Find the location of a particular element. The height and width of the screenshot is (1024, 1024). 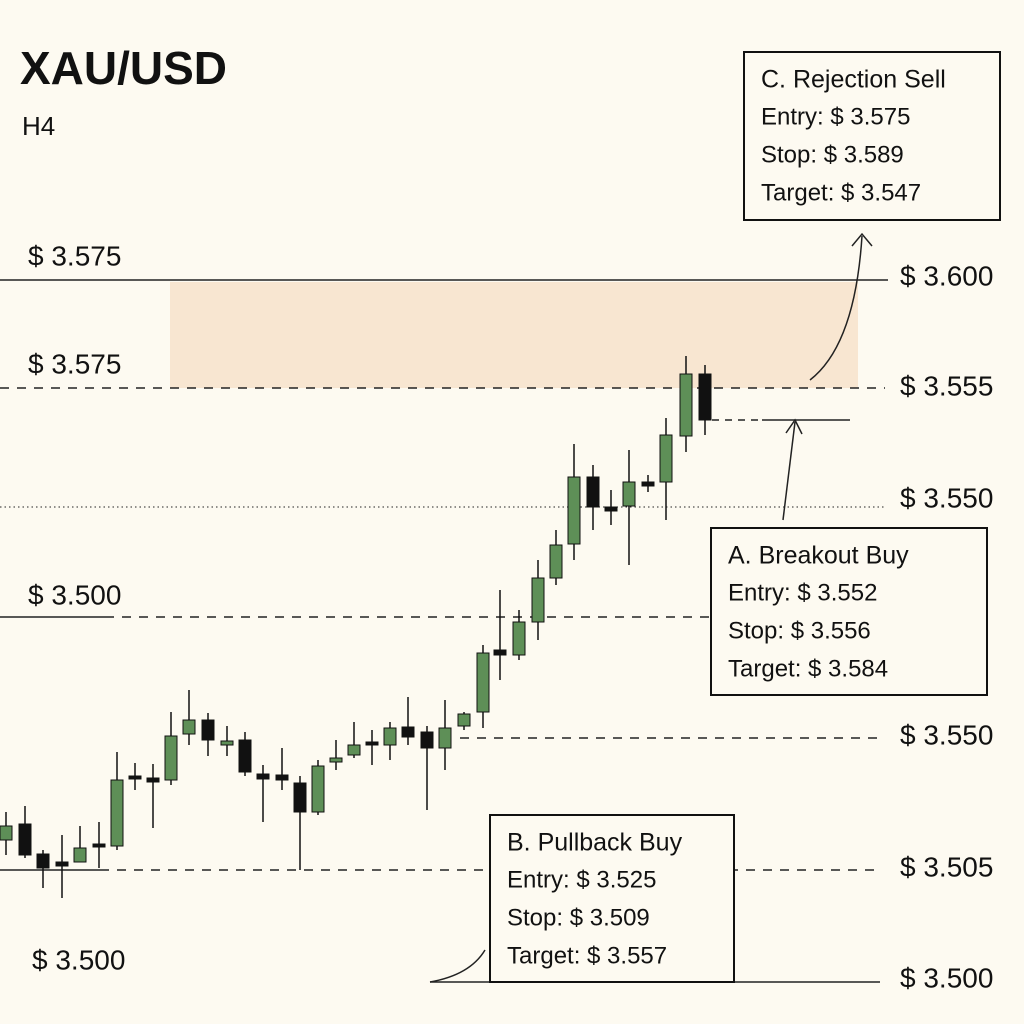

trade-line: Target: $ 3.584 is located at coordinates (808, 668).